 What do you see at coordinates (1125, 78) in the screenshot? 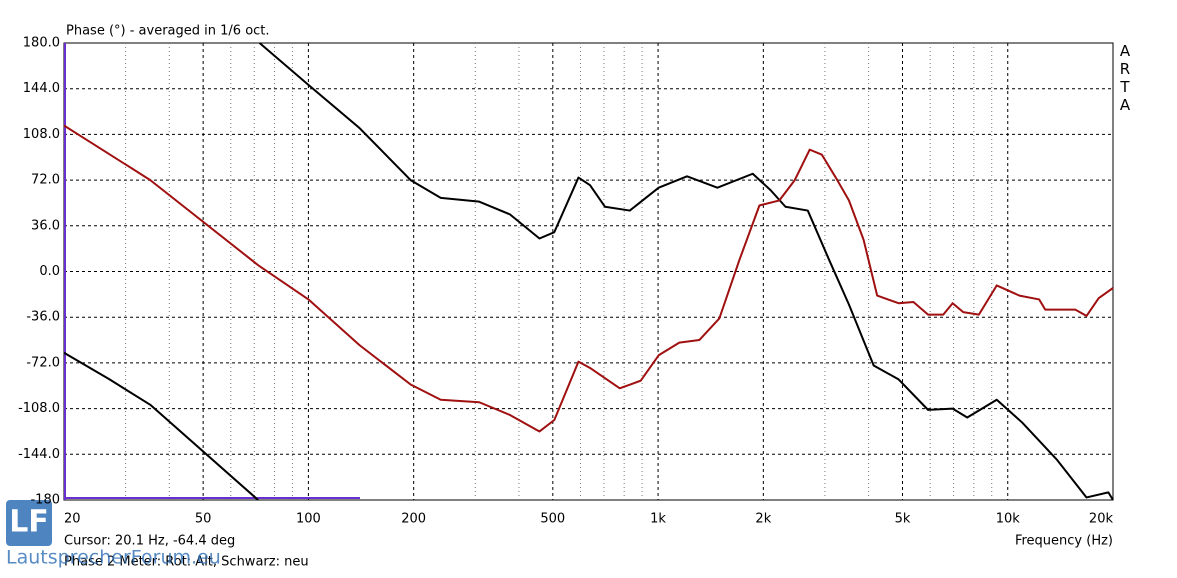
I see `brand: ARTA` at bounding box center [1125, 78].